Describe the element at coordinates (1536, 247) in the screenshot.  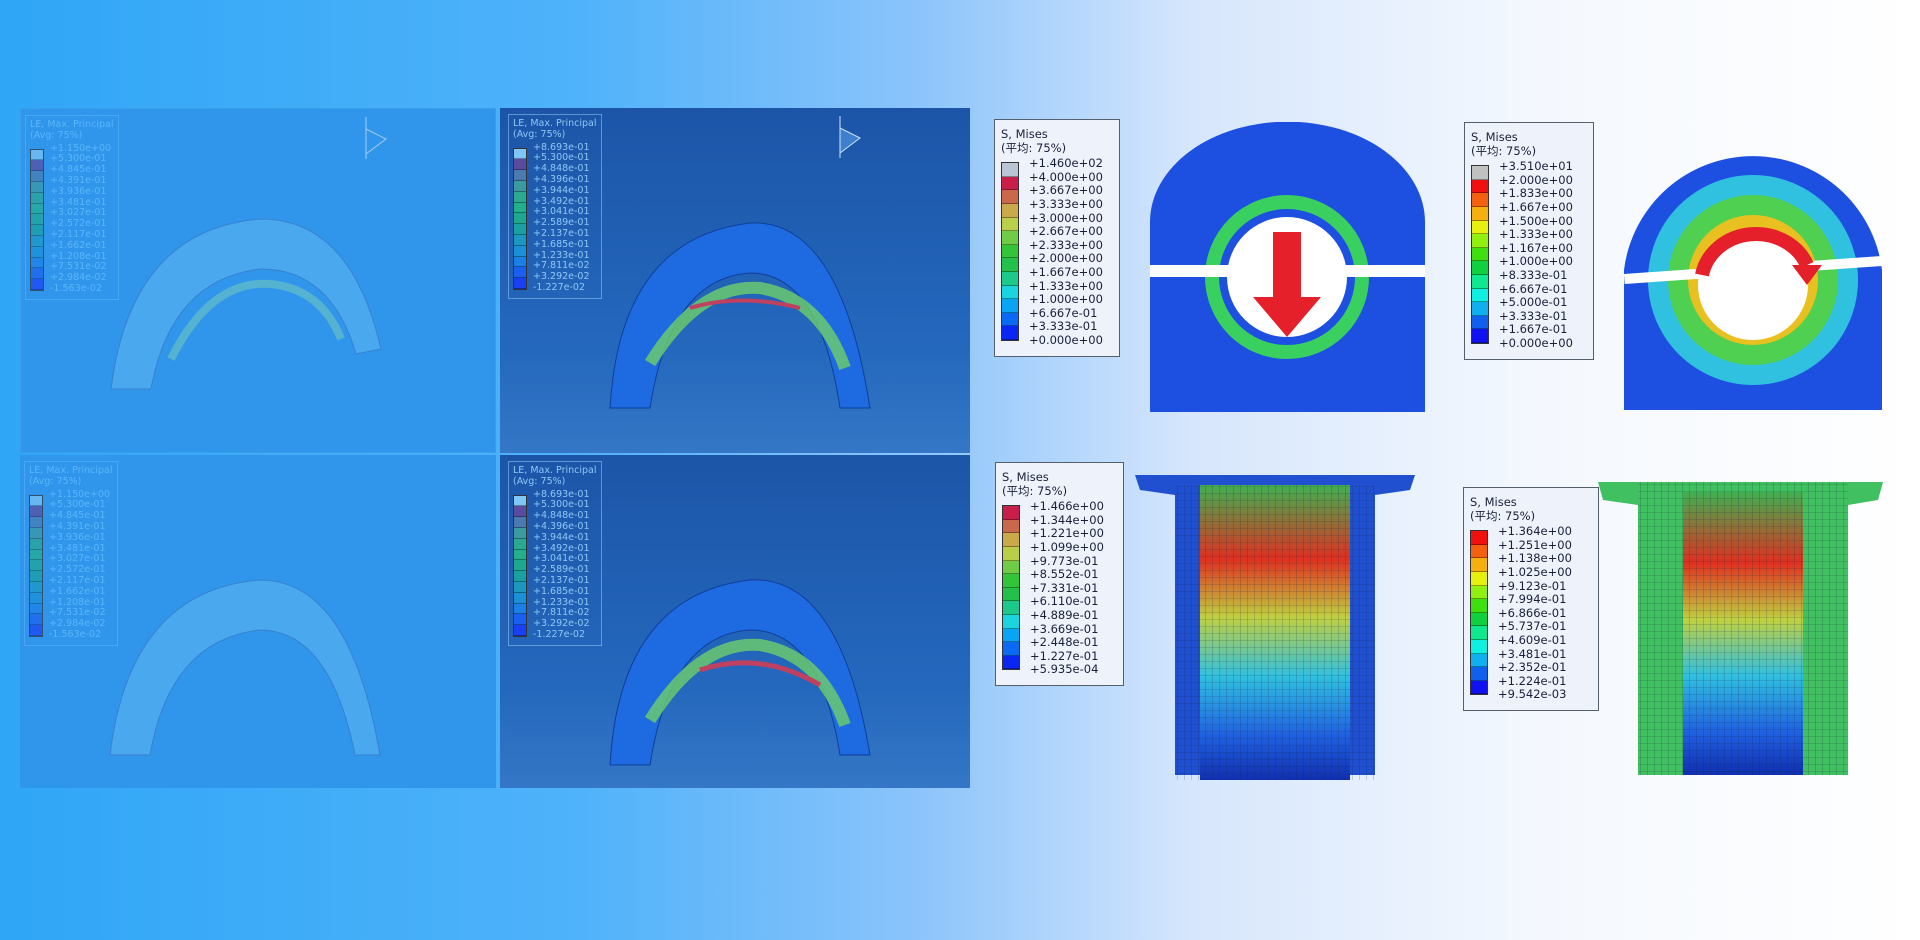
I see `legend-value: +1.167e+00` at that location.